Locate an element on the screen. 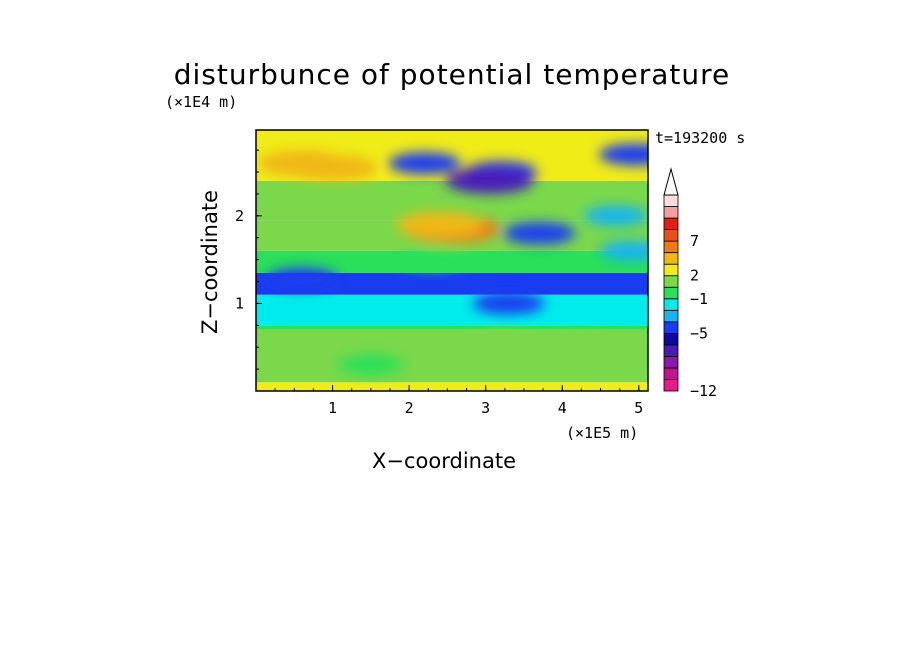  x-unit-label: (×1E5 m) is located at coordinates (602, 433).